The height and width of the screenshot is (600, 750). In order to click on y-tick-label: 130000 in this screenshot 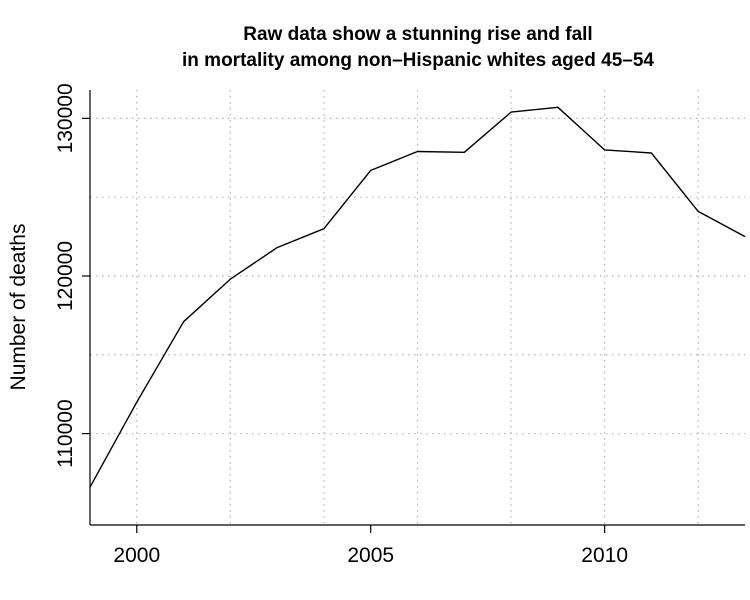, I will do `click(65, 118)`.